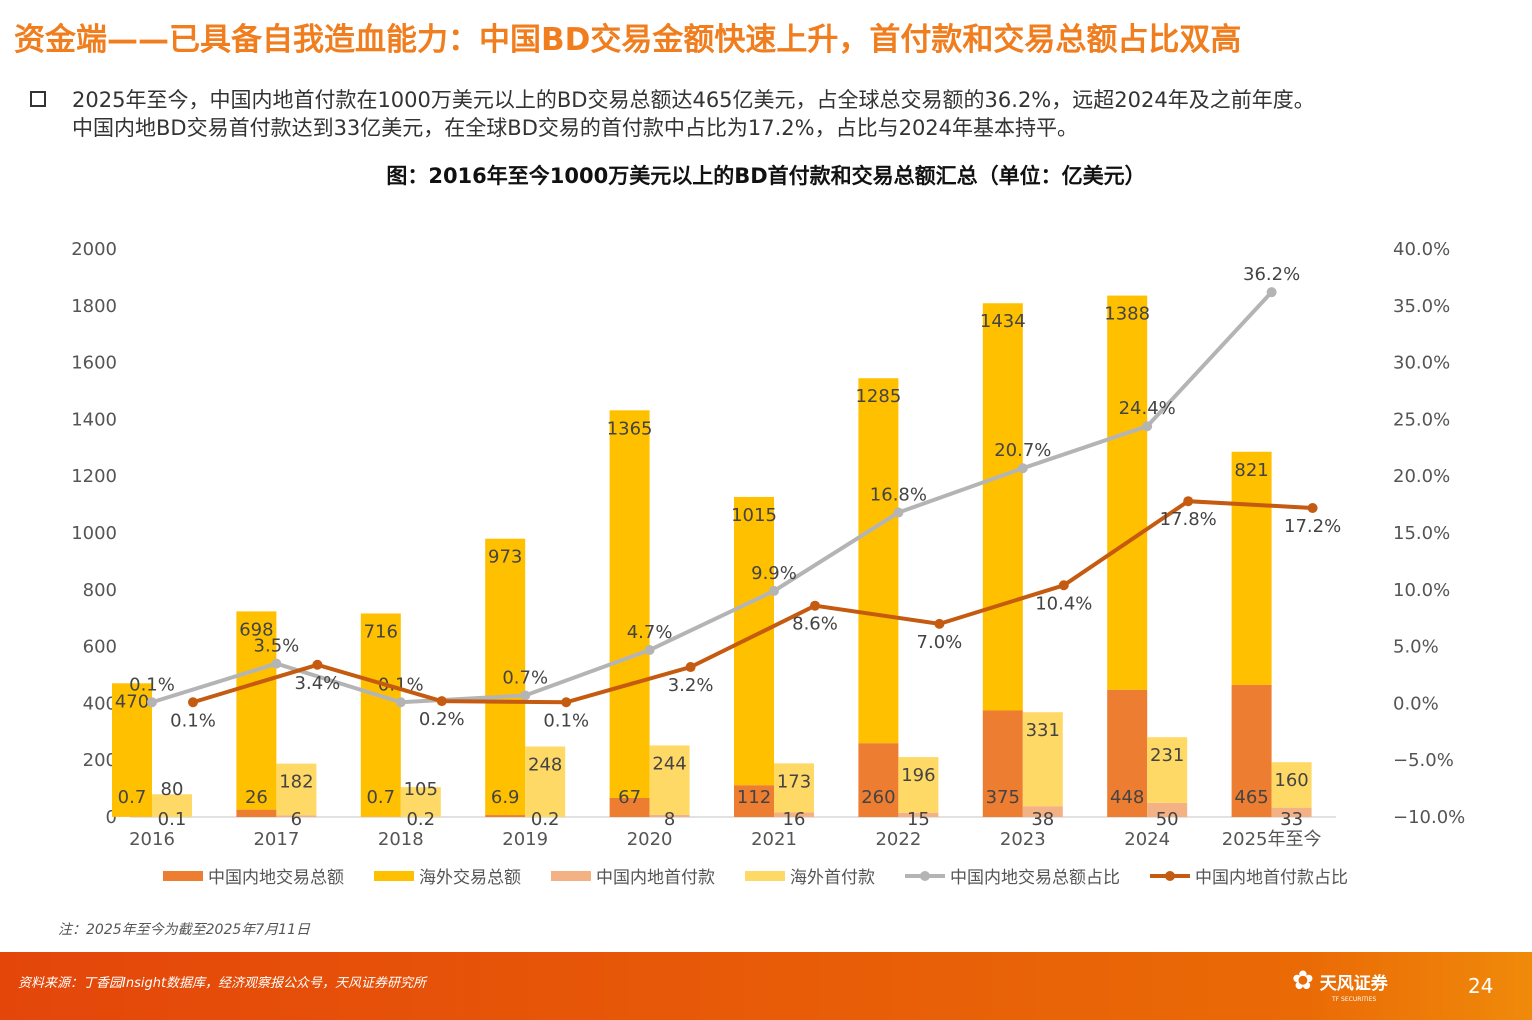  What do you see at coordinates (832, 878) in the screenshot?
I see `legend-label: 海外首付款` at bounding box center [832, 878].